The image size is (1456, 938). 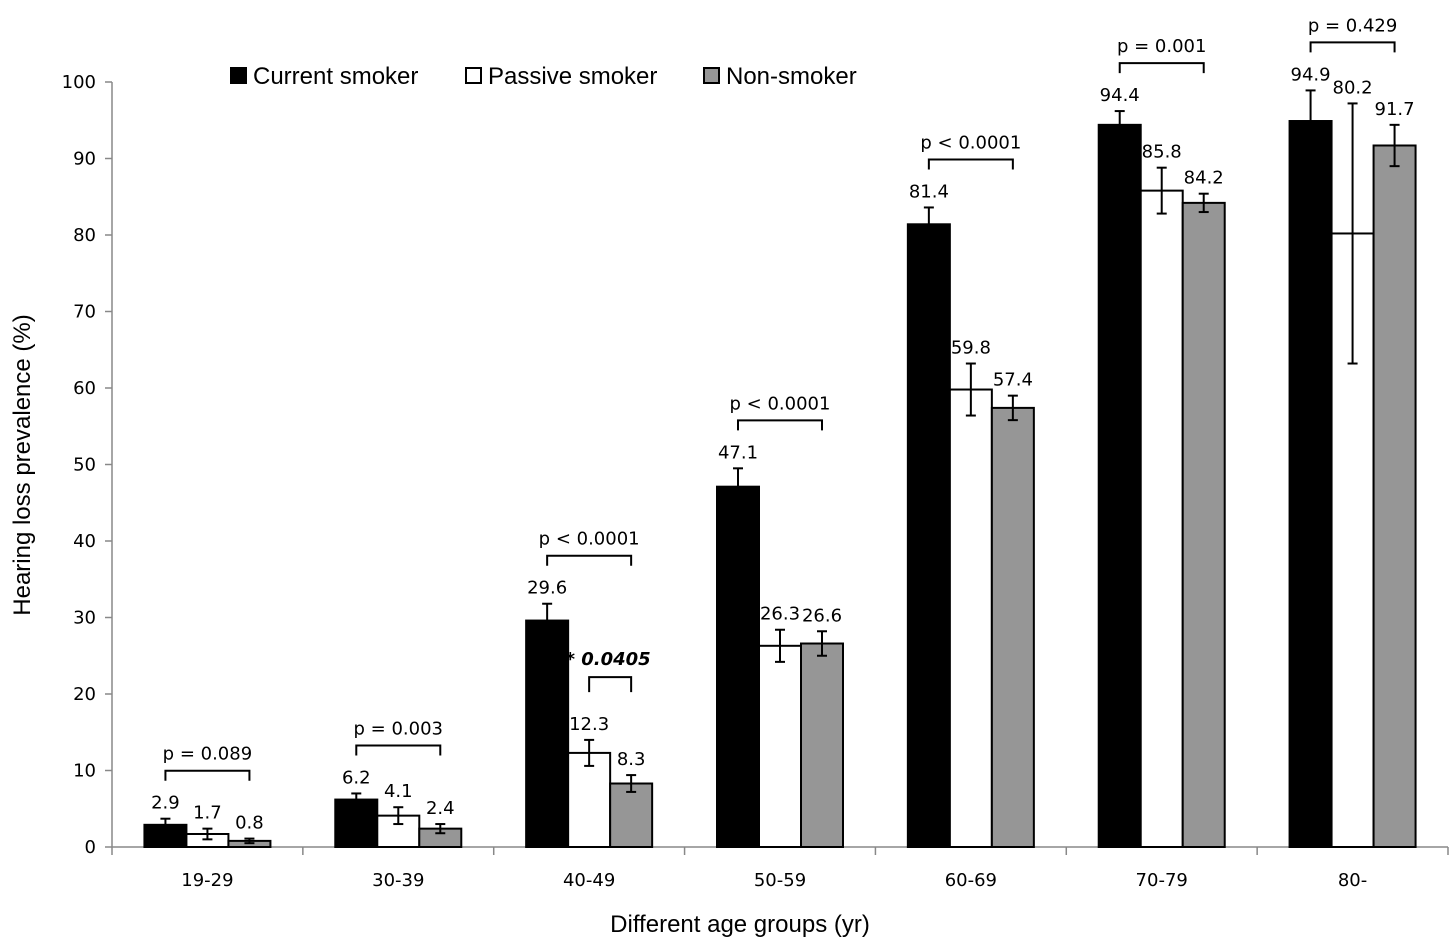 What do you see at coordinates (1311, 74) in the screenshot?
I see `data-label: 94.9` at bounding box center [1311, 74].